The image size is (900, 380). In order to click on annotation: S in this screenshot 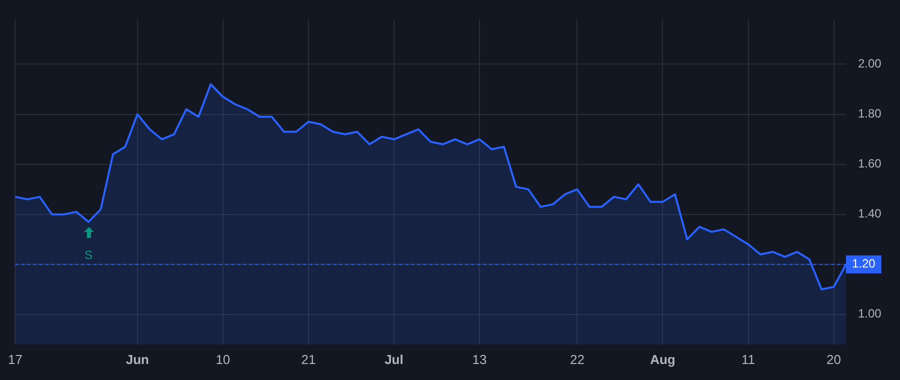, I will do `click(88, 255)`.